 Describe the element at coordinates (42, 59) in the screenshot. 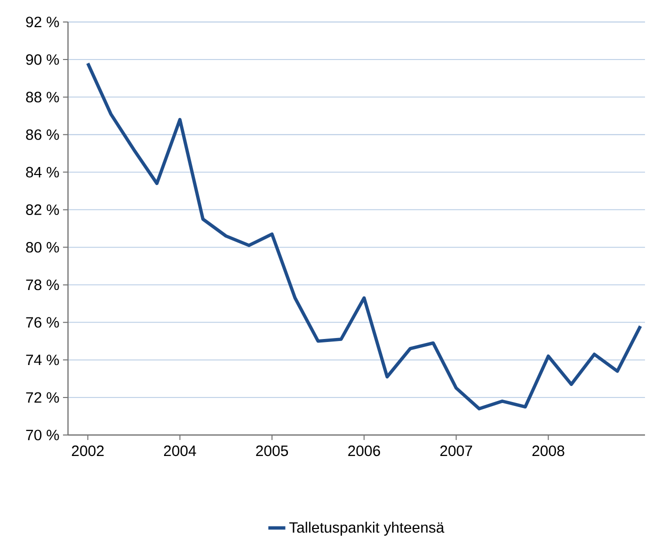

I see `y-tick-label: 90 %` at that location.